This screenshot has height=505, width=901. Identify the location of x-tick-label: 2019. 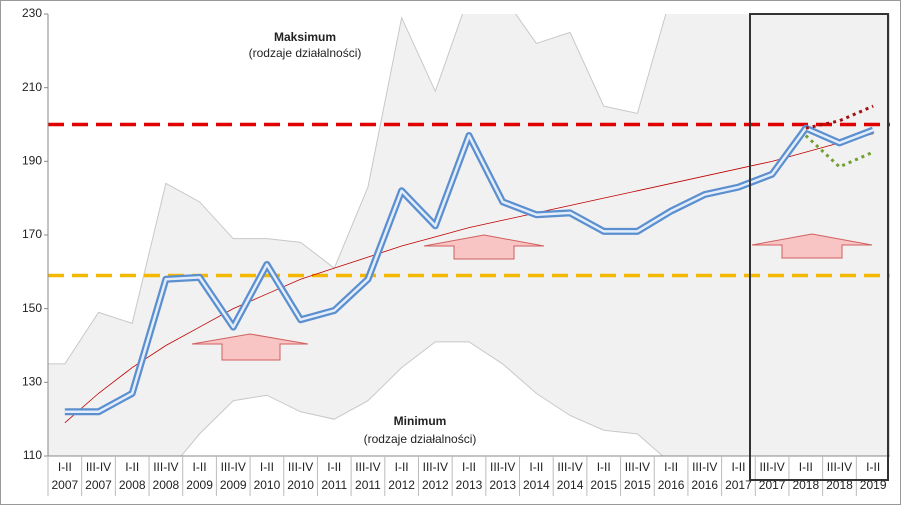
(873, 485).